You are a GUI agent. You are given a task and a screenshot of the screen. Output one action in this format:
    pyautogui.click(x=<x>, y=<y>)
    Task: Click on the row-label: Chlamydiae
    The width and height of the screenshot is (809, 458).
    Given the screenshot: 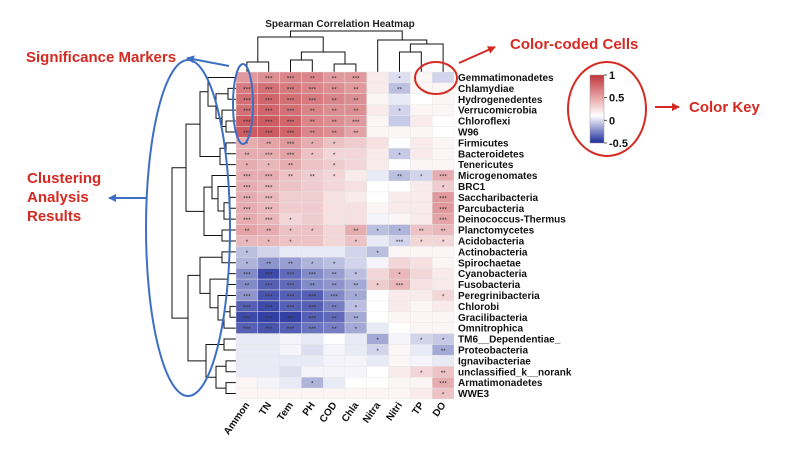 What is the action you would take?
    pyautogui.click(x=486, y=89)
    